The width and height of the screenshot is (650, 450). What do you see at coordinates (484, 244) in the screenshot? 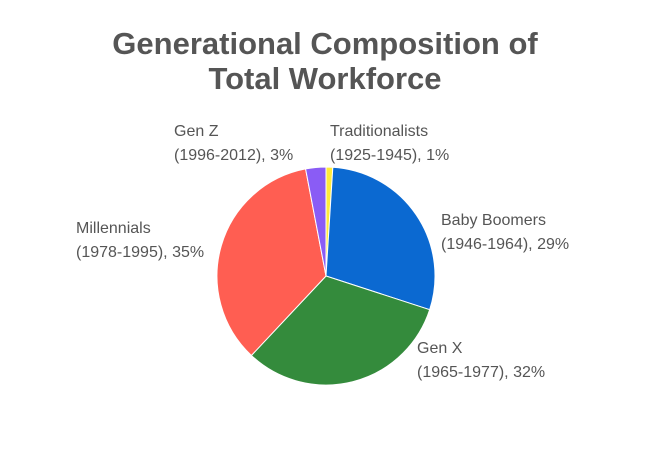
I see `slice-range-baby-boomers: (1946-1964)` at bounding box center [484, 244].